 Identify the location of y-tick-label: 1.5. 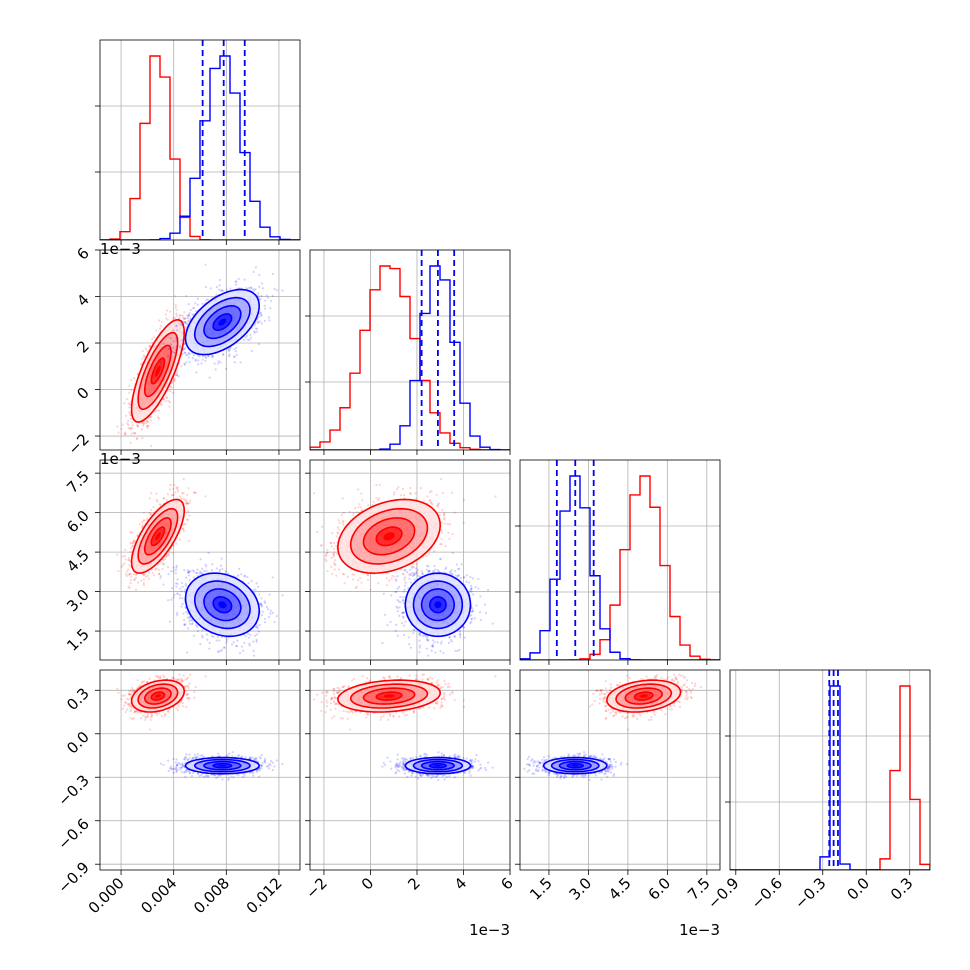
(78, 640).